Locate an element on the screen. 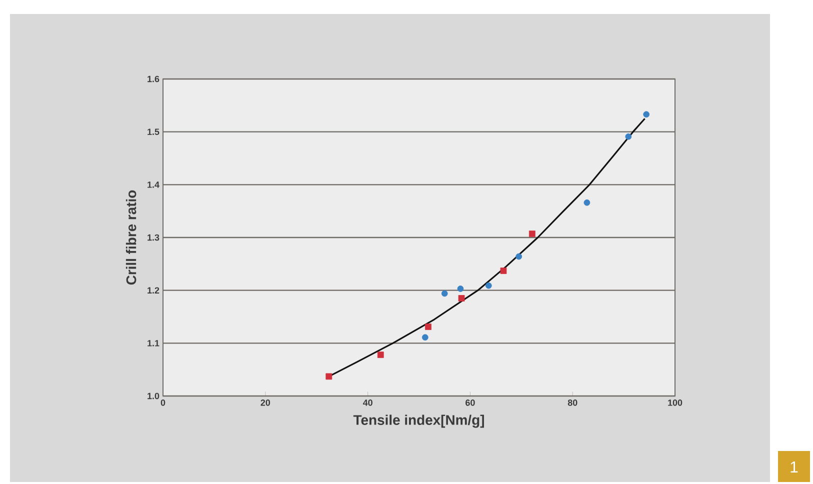 The image size is (813, 484). y-tick-label: 1.2 is located at coordinates (154, 290).